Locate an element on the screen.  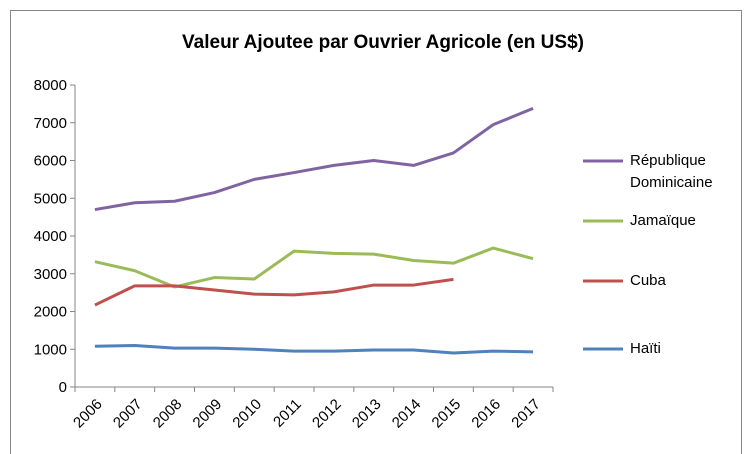
y-tick-label: 8000 is located at coordinates (50, 85).